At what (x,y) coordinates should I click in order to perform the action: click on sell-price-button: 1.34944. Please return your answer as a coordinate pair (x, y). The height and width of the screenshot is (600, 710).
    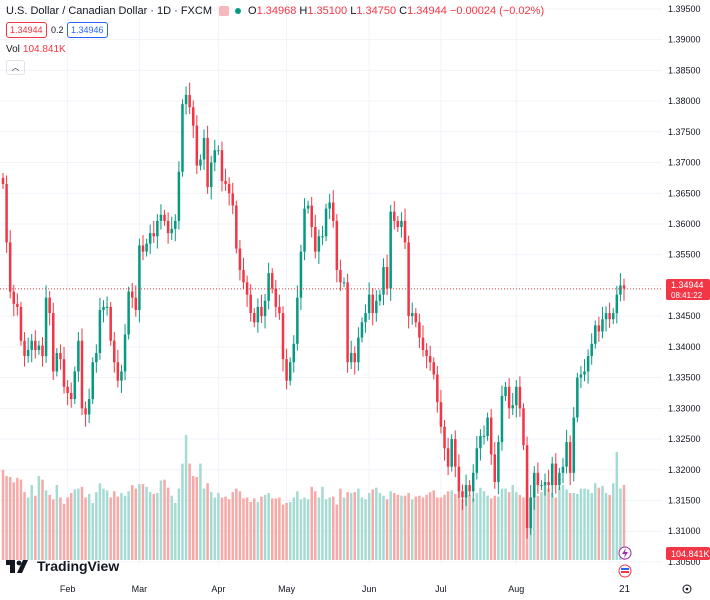
    Looking at the image, I should click on (26, 30).